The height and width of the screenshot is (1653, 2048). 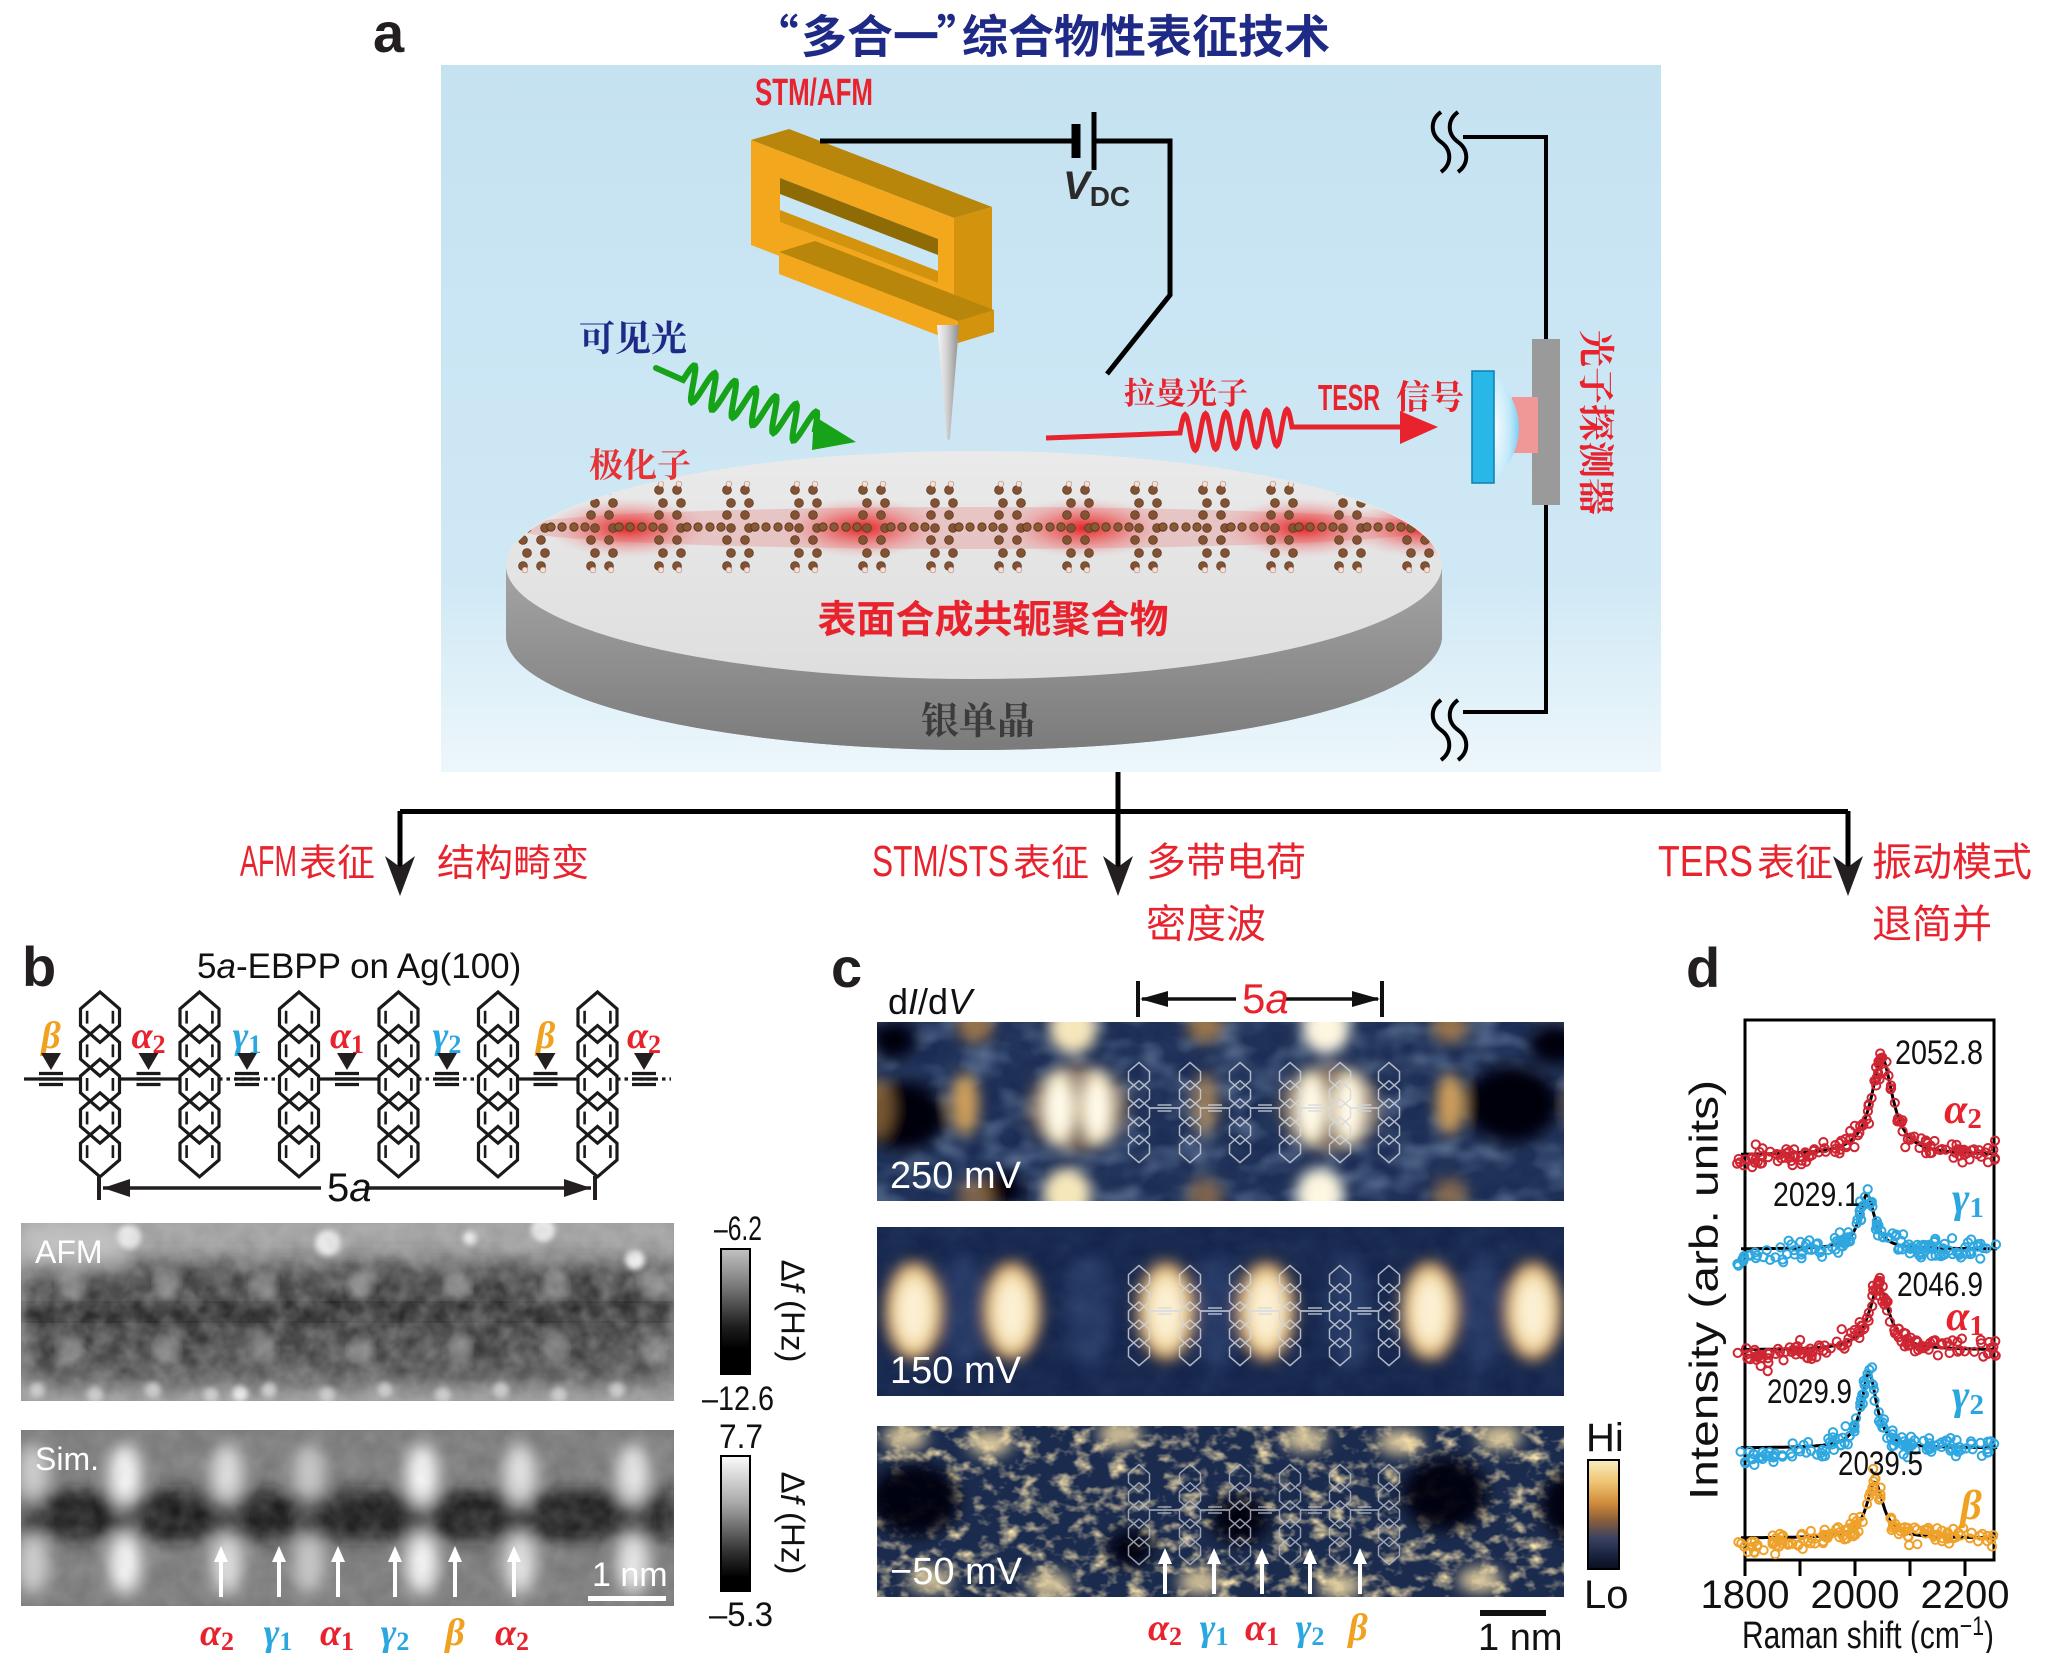 I want to click on svg-text: 150 mV, so click(x=956, y=1371).